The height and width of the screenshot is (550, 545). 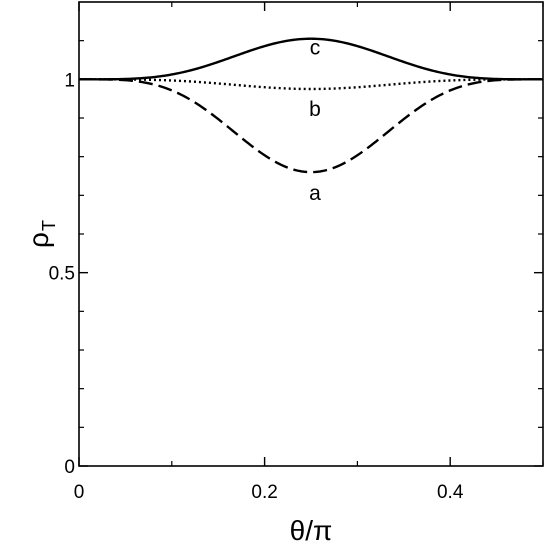 What do you see at coordinates (315, 48) in the screenshot?
I see `curve-label-c: c` at bounding box center [315, 48].